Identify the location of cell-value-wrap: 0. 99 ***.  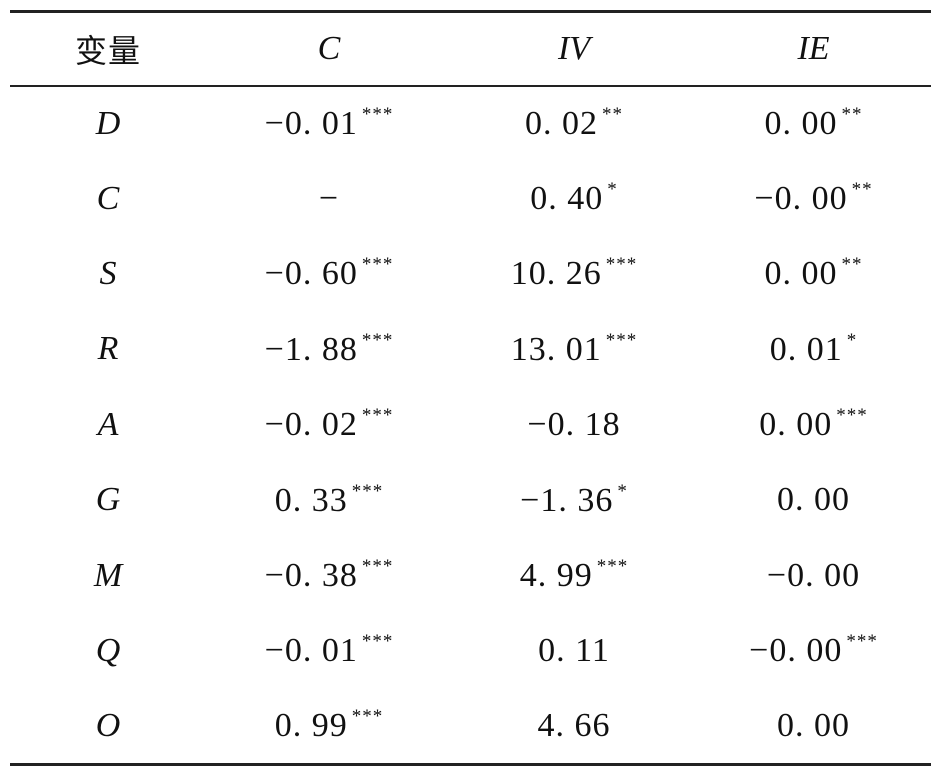
(329, 725).